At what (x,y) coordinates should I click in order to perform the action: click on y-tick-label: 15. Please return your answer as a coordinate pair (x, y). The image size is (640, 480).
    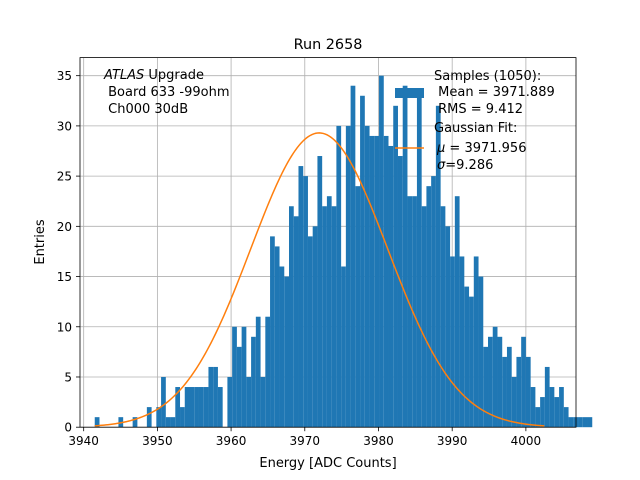
    Looking at the image, I should click on (64, 277).